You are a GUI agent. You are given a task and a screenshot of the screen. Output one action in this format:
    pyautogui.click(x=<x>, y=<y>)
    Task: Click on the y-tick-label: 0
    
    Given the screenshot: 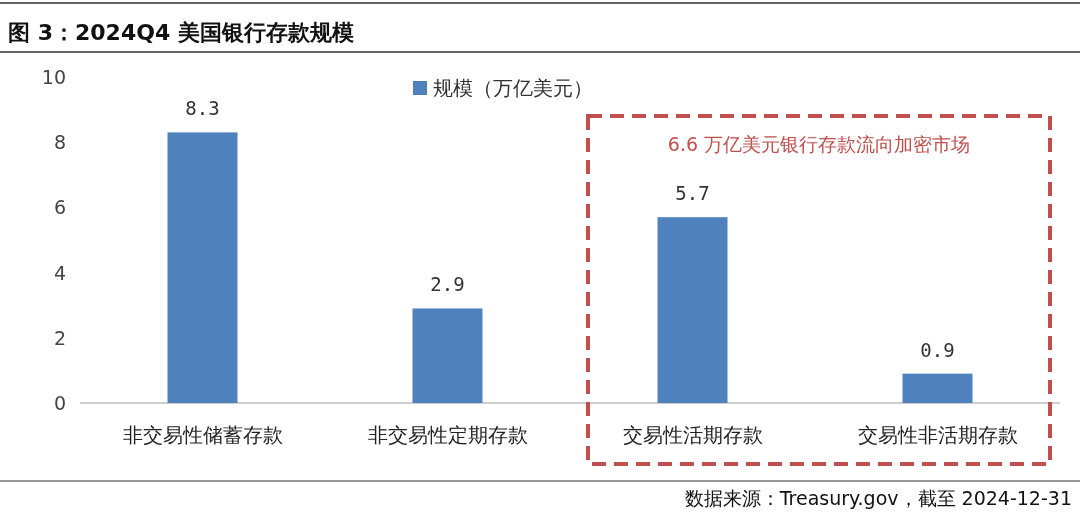 What is the action you would take?
    pyautogui.click(x=59, y=403)
    